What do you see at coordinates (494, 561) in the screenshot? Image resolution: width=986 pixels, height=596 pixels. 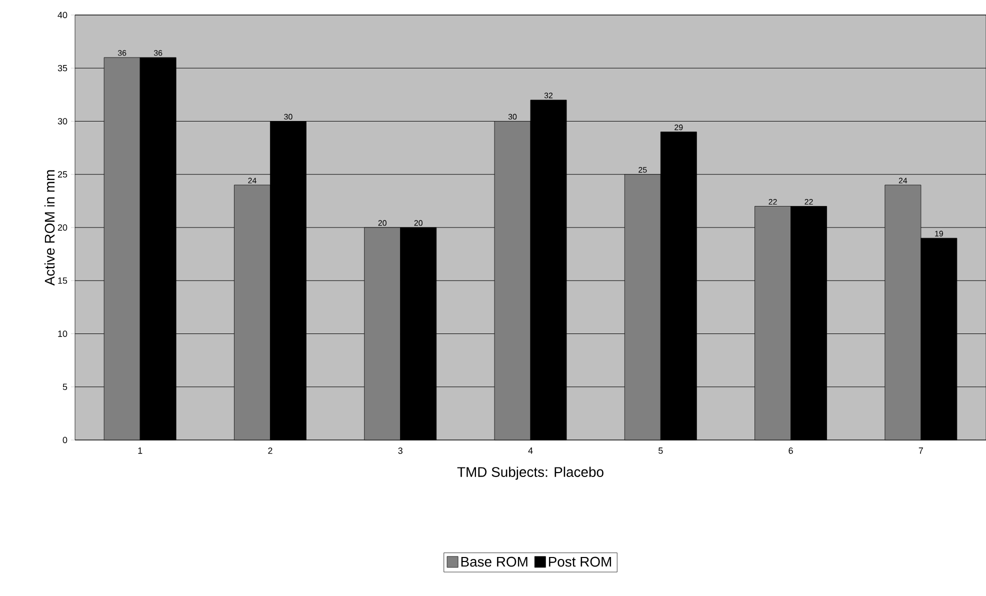 I see `legend-label: Base ROM` at bounding box center [494, 561].